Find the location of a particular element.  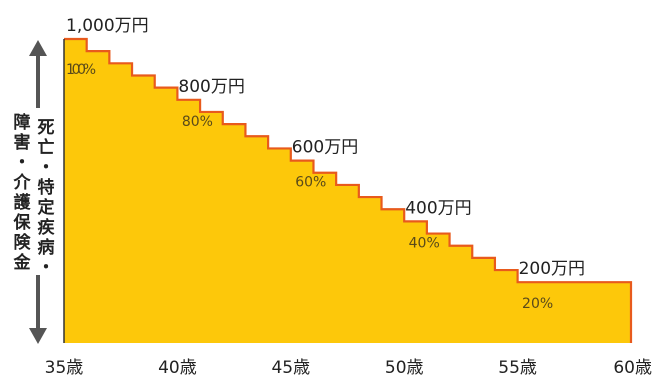

y-label-line1: 定 is located at coordinates (46, 207).